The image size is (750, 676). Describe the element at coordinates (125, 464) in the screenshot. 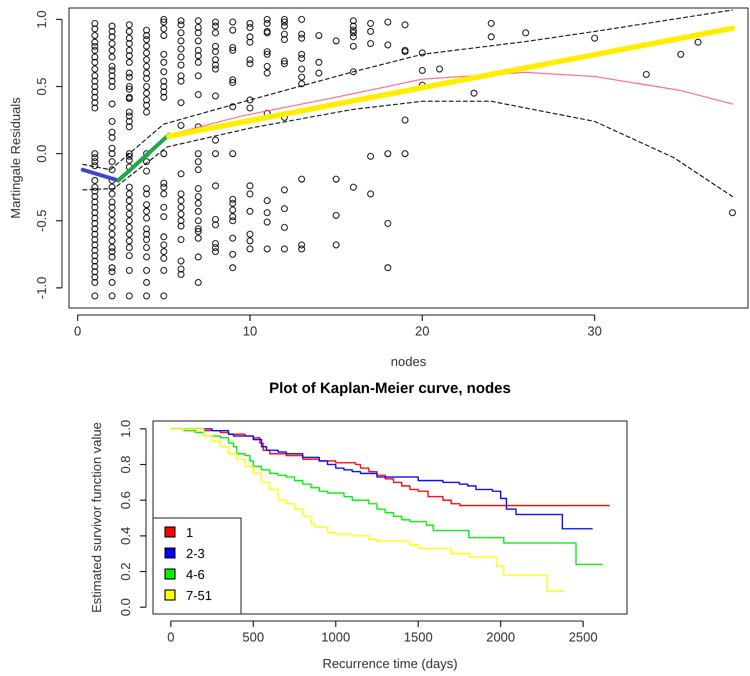

I see `y-tick-label: 0.8` at that location.